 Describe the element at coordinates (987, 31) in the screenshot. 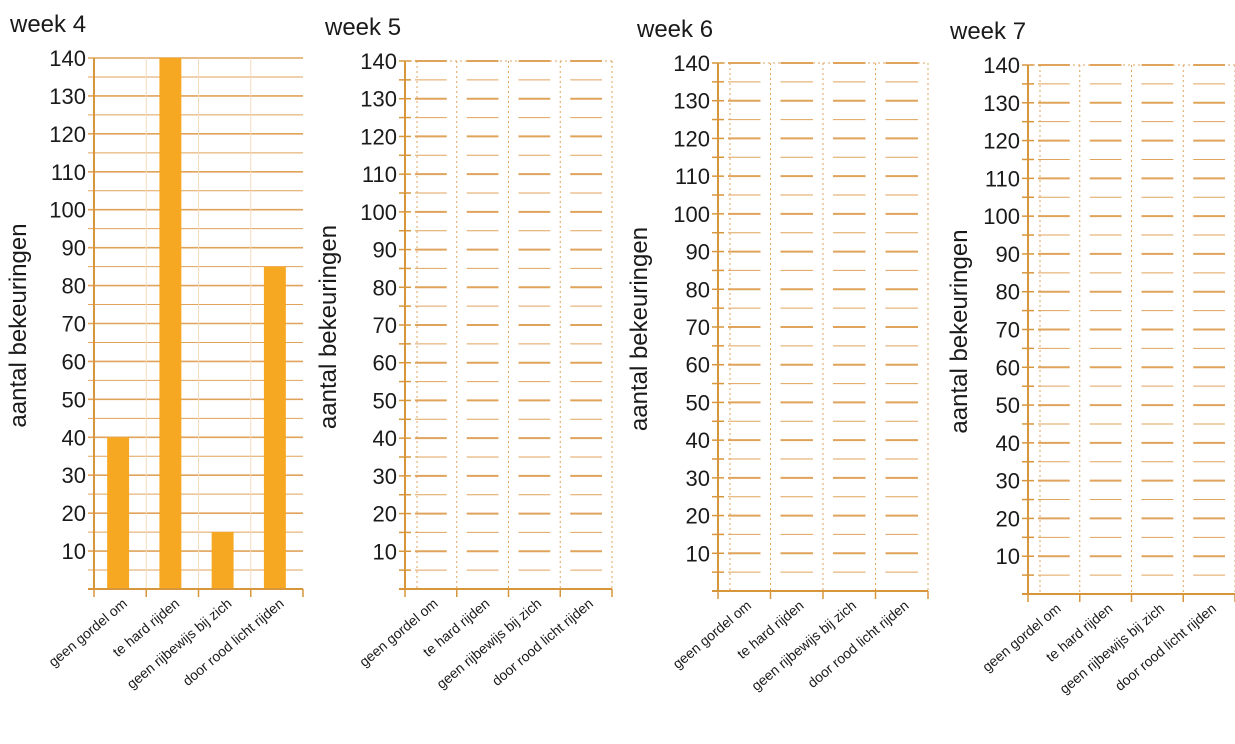

I see `chart-title: week 7` at that location.